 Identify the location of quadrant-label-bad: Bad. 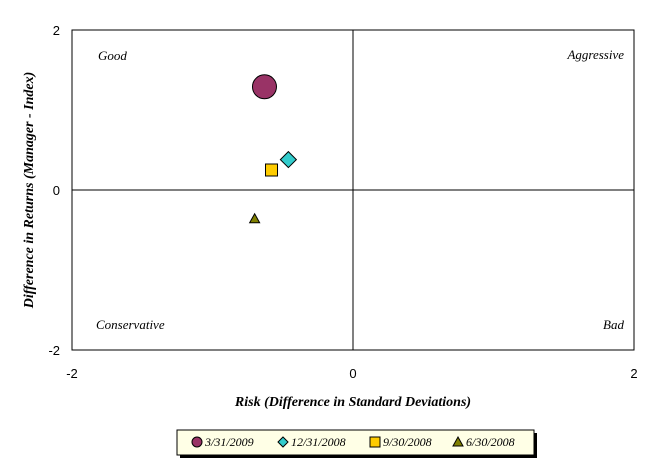
(613, 324).